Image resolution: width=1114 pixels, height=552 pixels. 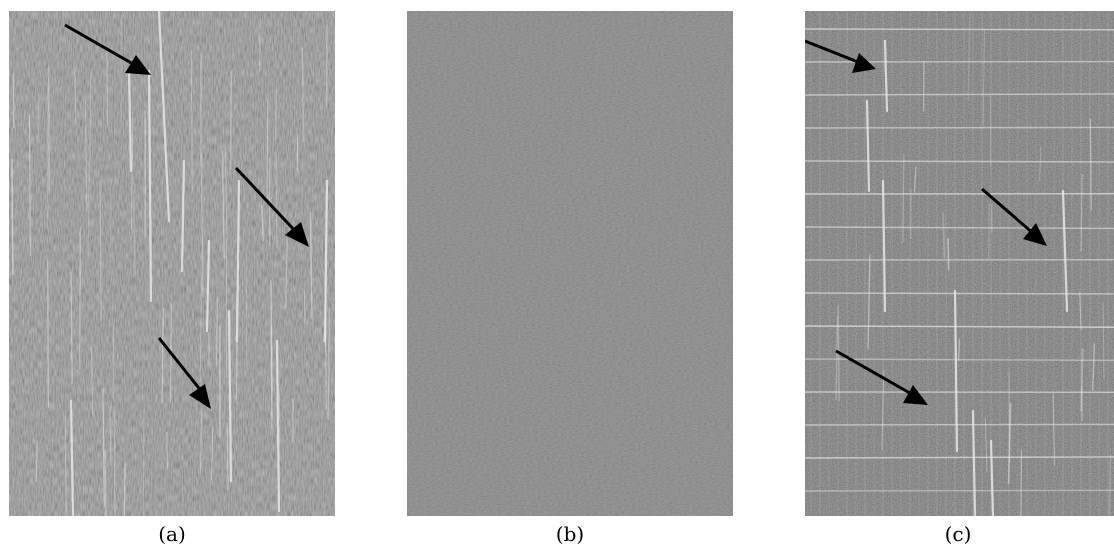 What do you see at coordinates (570, 534) in the screenshot?
I see `caption-b: (b)` at bounding box center [570, 534].